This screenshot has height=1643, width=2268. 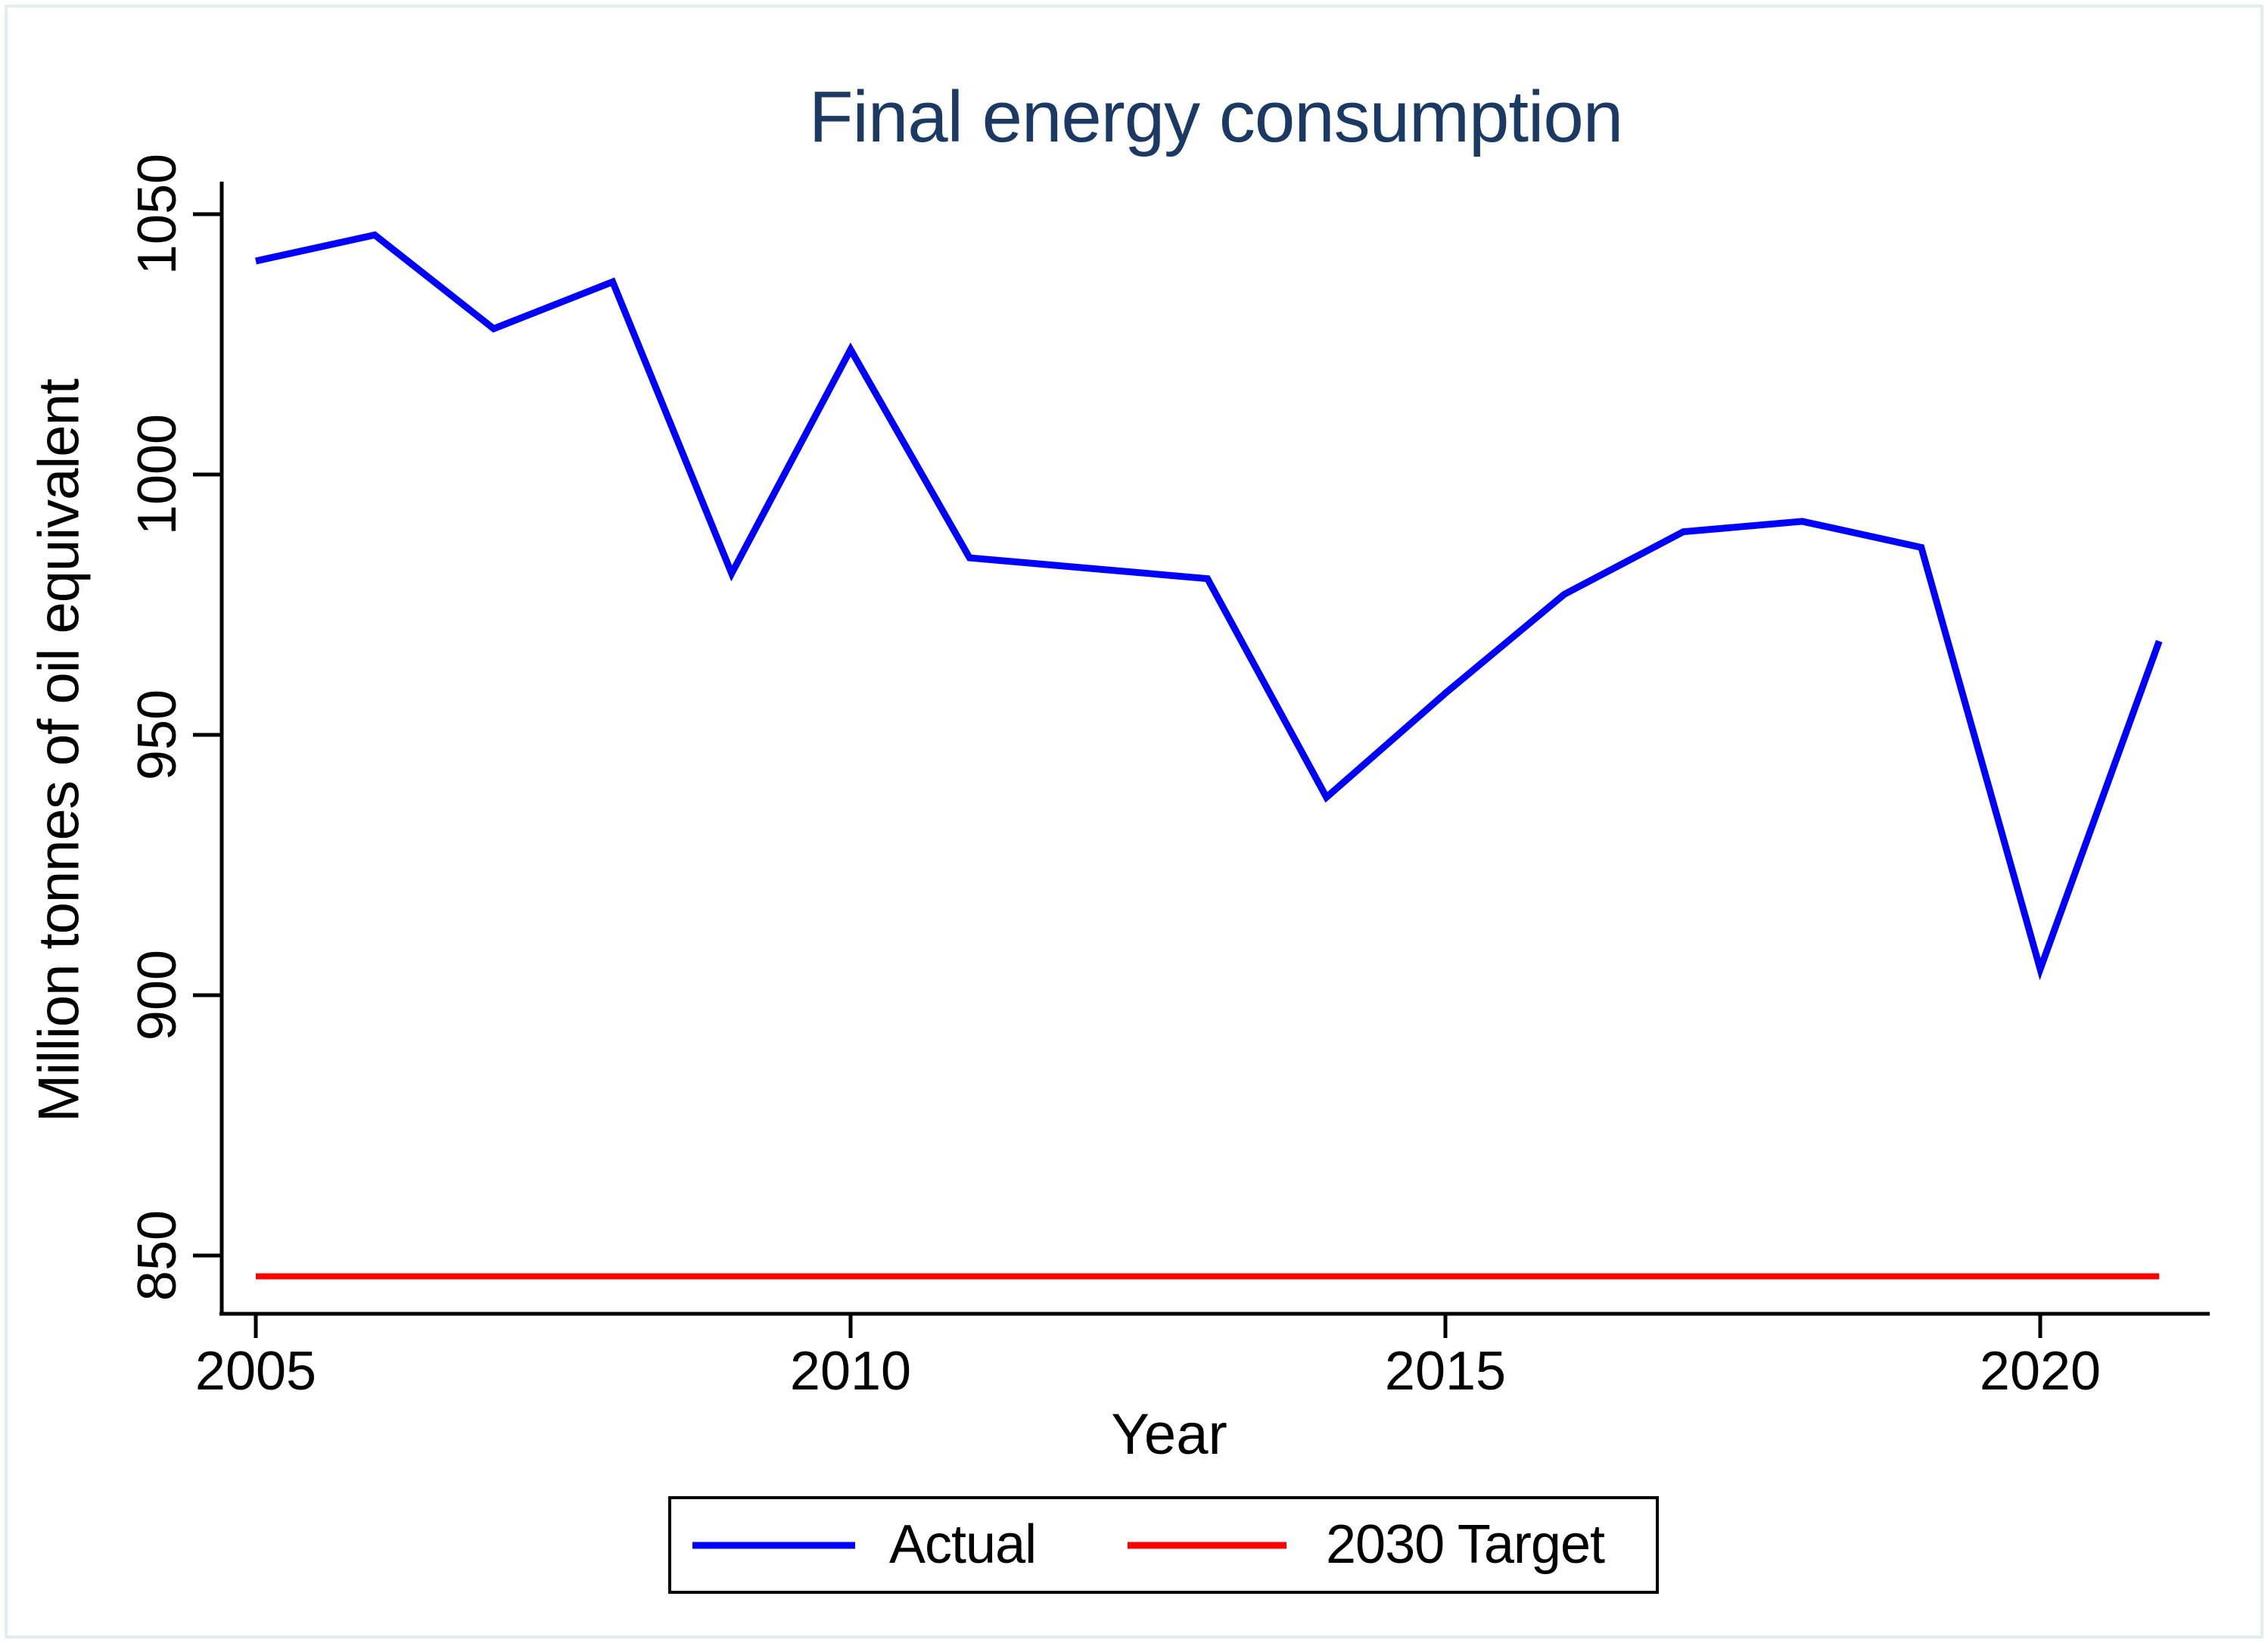 What do you see at coordinates (1207, 1545) in the screenshot?
I see `legend-swatch-target-line` at bounding box center [1207, 1545].